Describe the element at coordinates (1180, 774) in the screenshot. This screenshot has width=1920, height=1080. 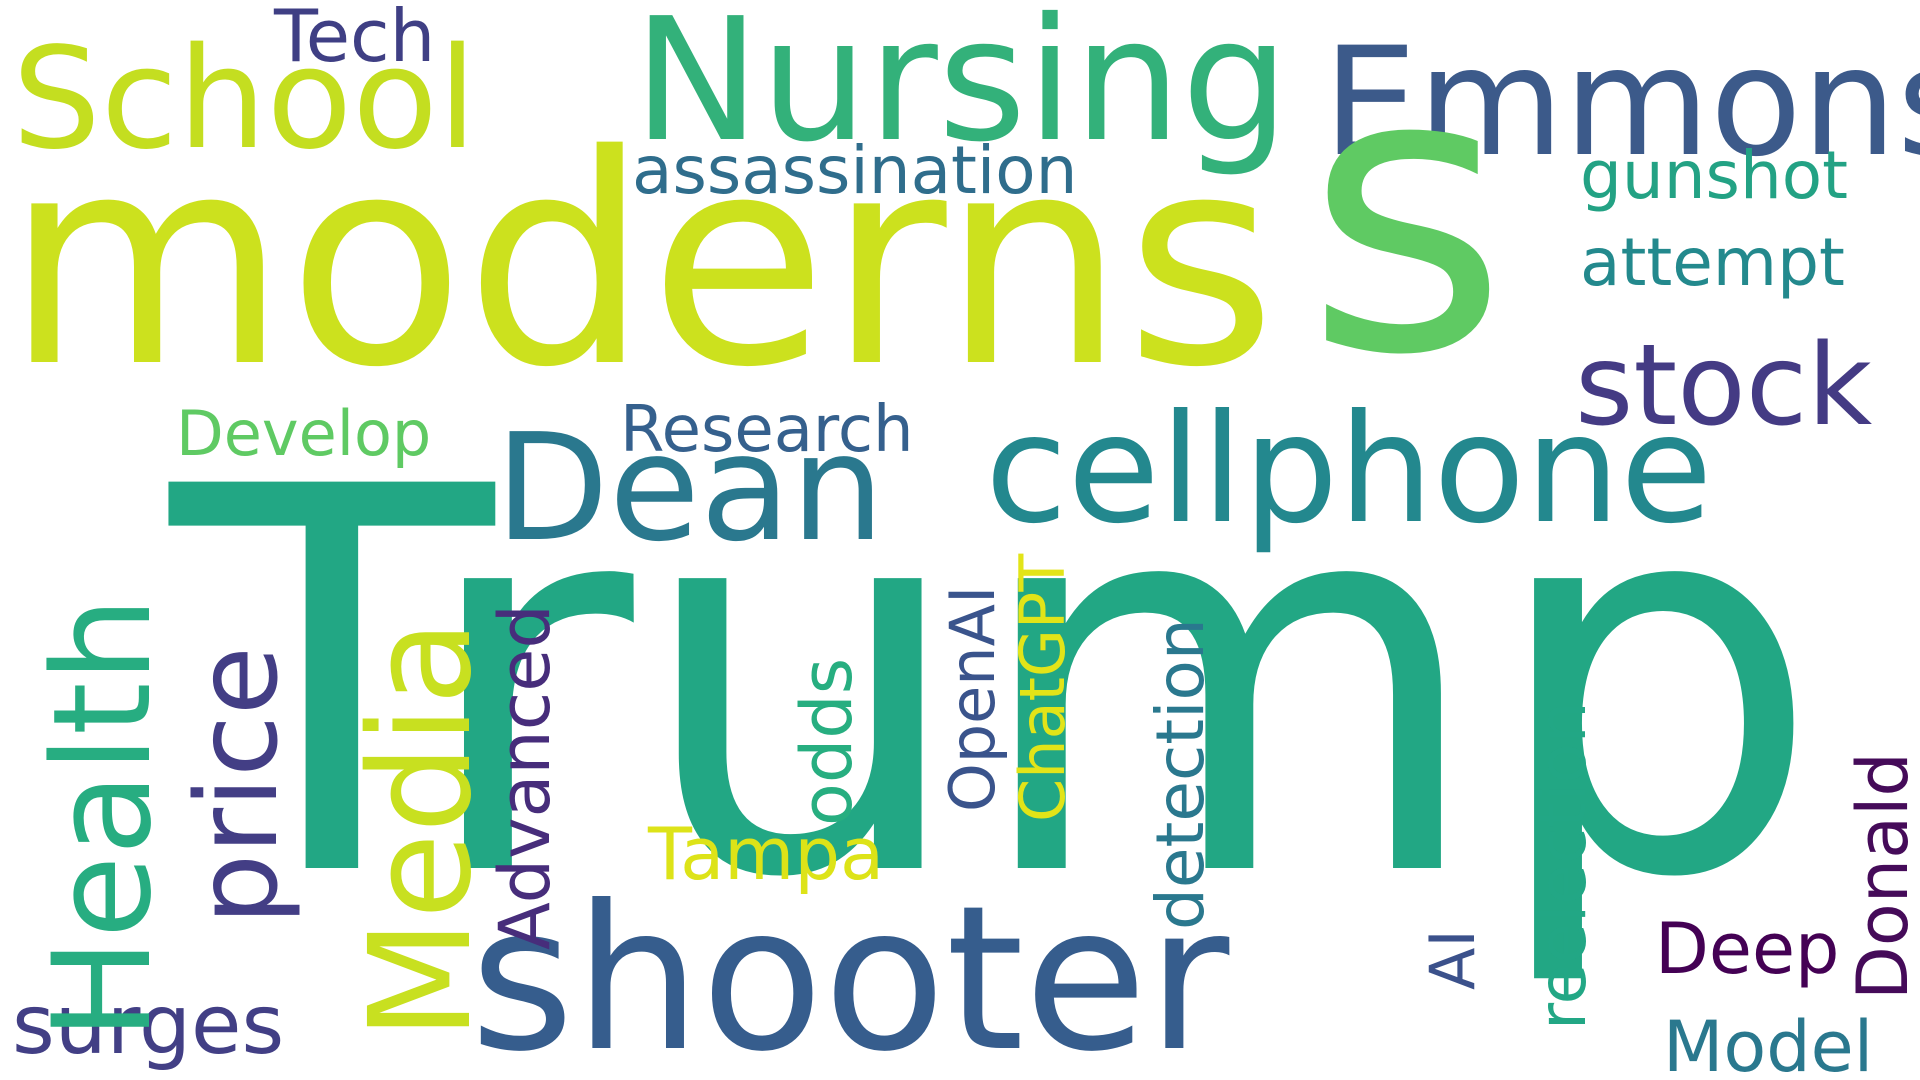
I see `word-detection: detection` at that location.